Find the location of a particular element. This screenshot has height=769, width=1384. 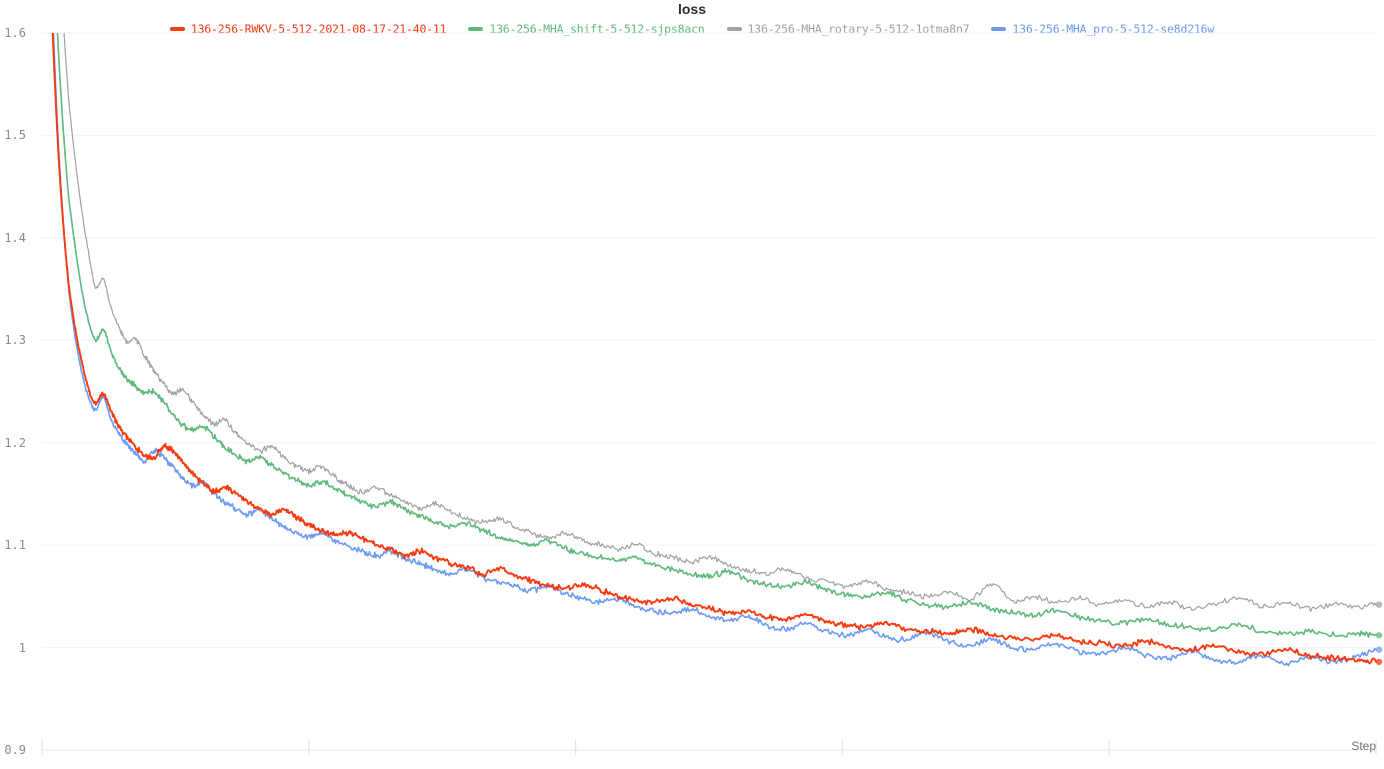

x-axis-ticks is located at coordinates (709, 747).